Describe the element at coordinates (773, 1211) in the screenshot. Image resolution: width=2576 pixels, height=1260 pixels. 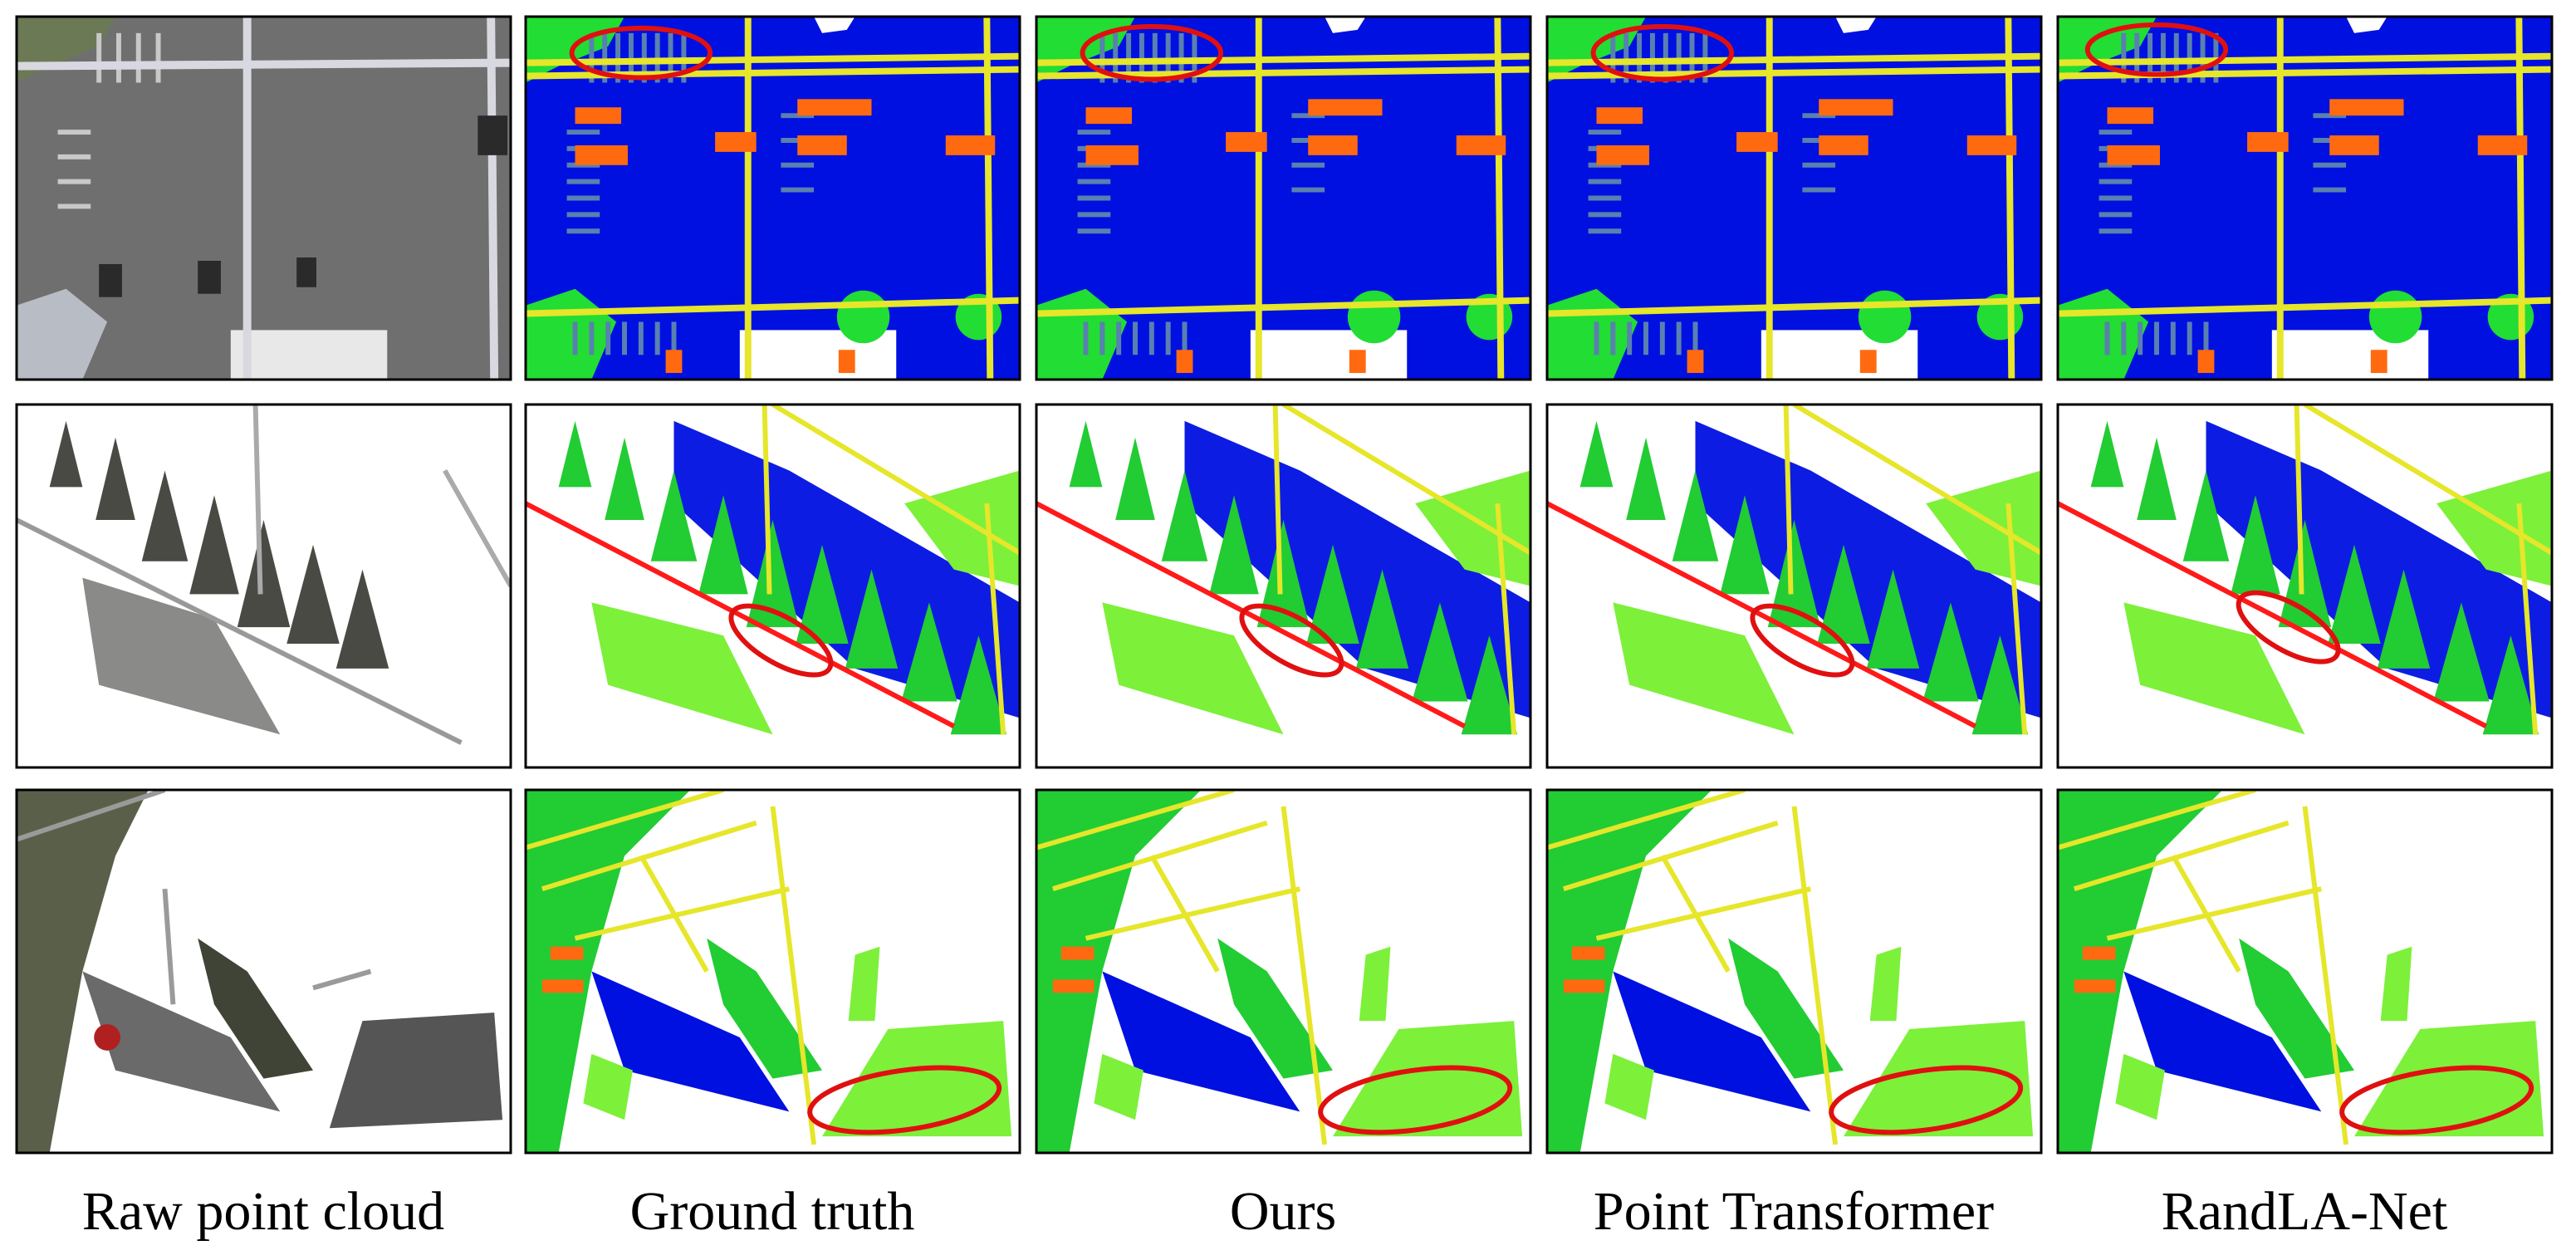
I see `column-label: Ground truth` at that location.